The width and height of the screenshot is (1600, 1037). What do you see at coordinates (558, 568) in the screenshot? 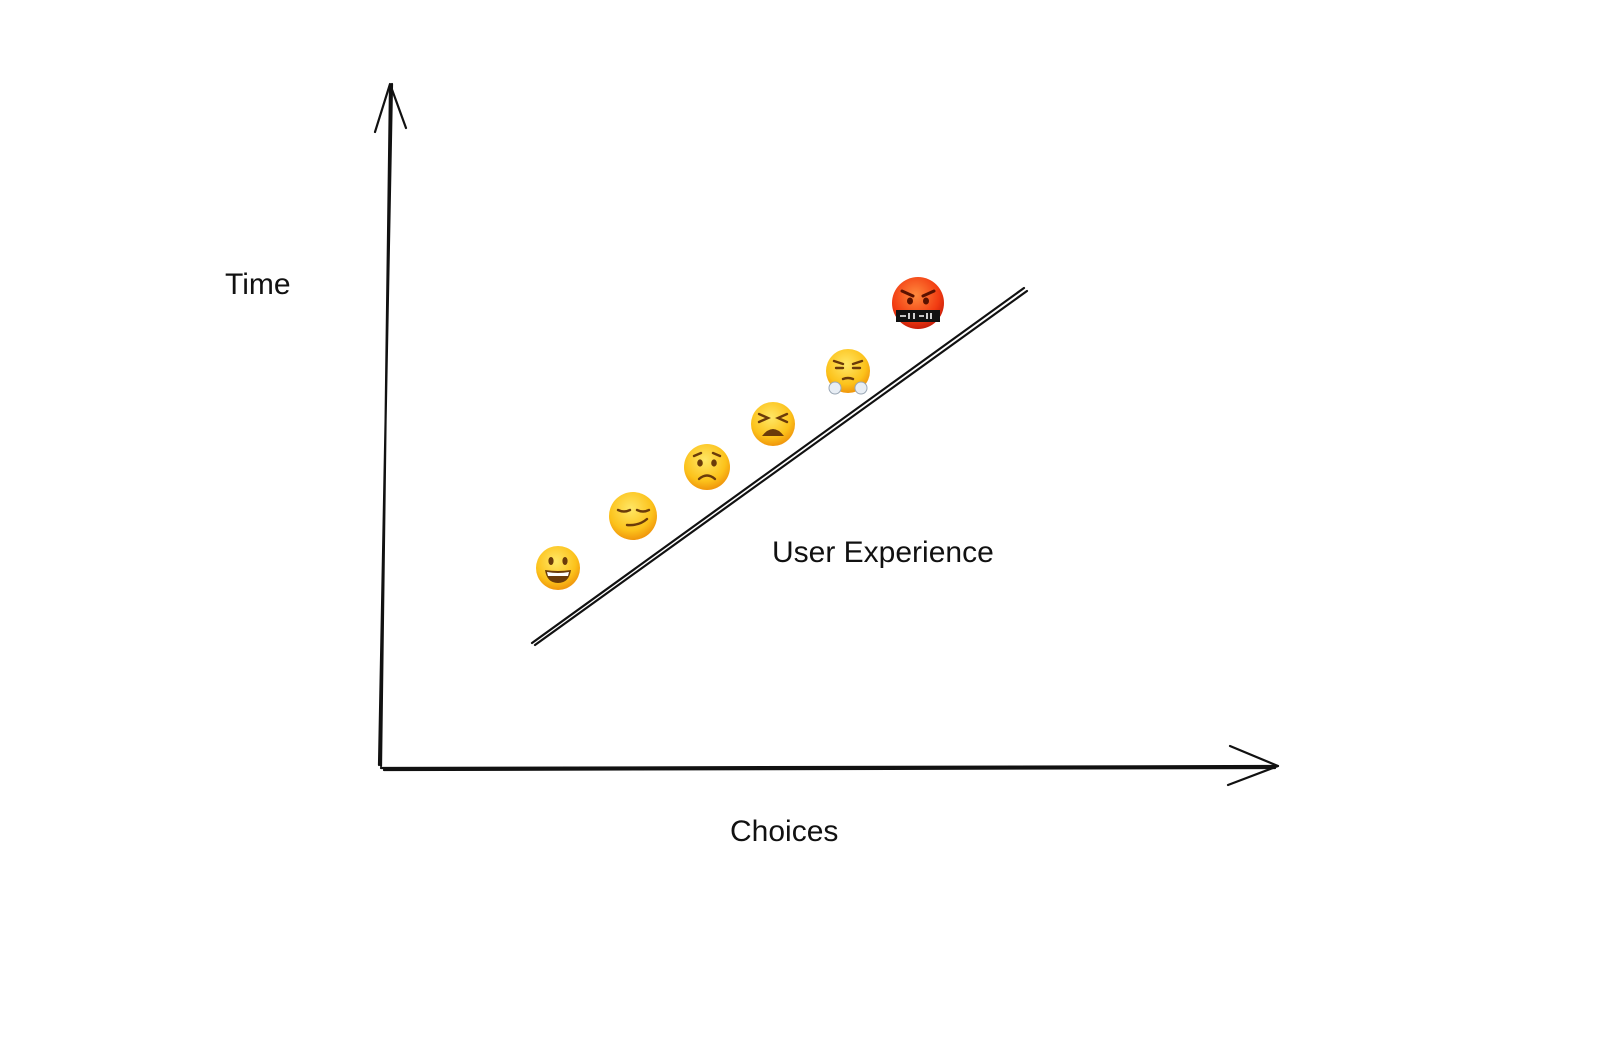
I see `emoji-grinning` at bounding box center [558, 568].